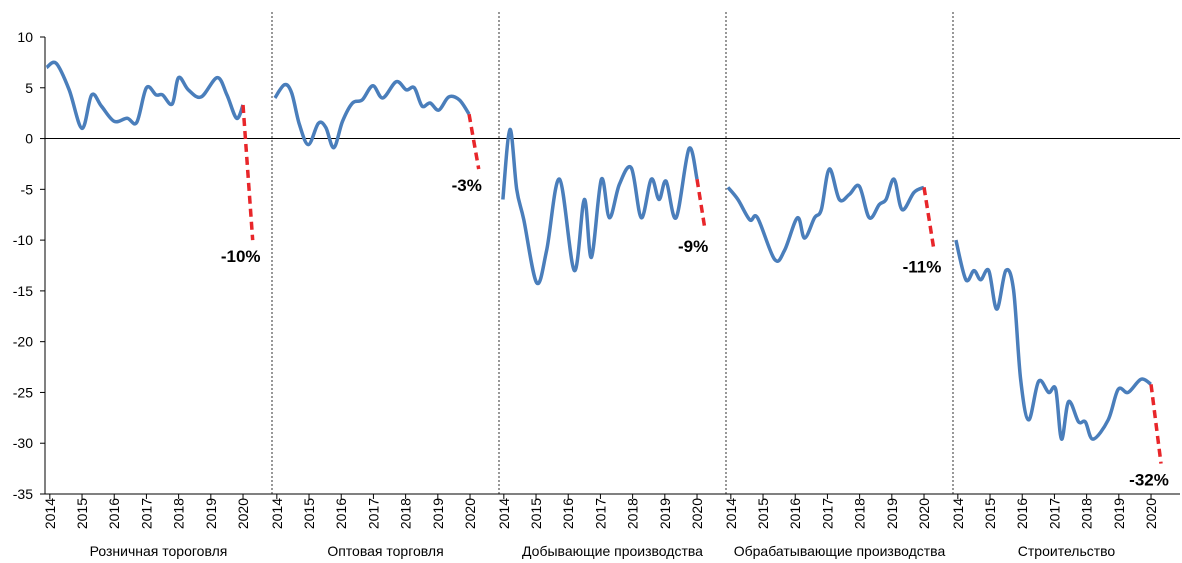  I want to click on y-tick-label: -10, so click(23, 240).